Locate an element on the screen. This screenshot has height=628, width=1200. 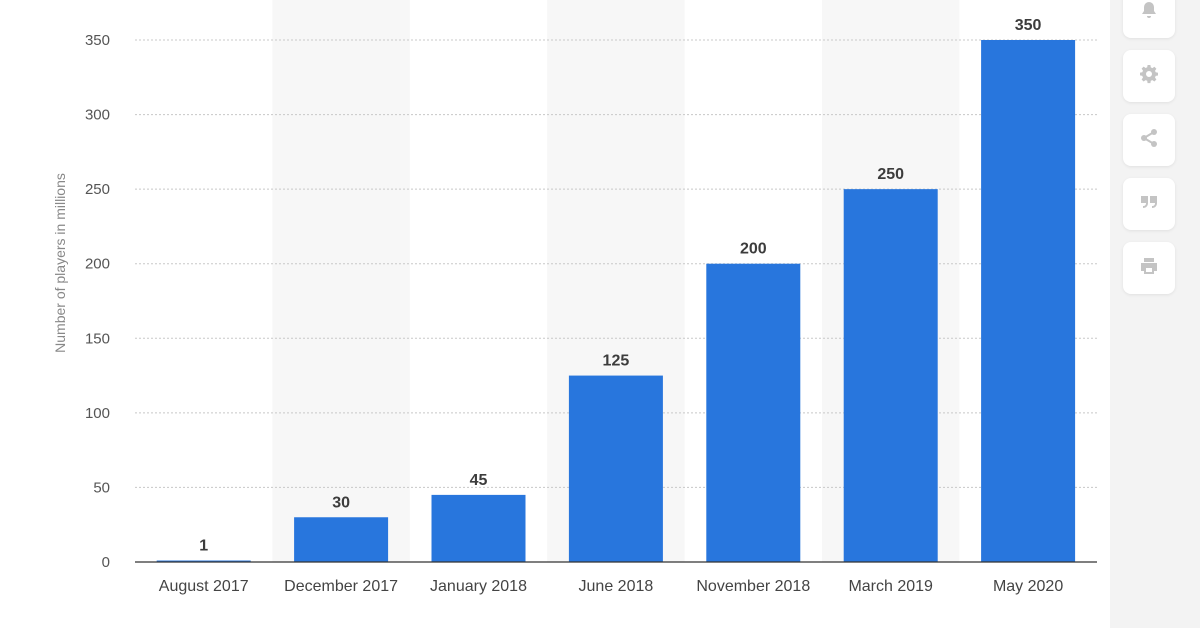
data-label: 350 is located at coordinates (1028, 25).